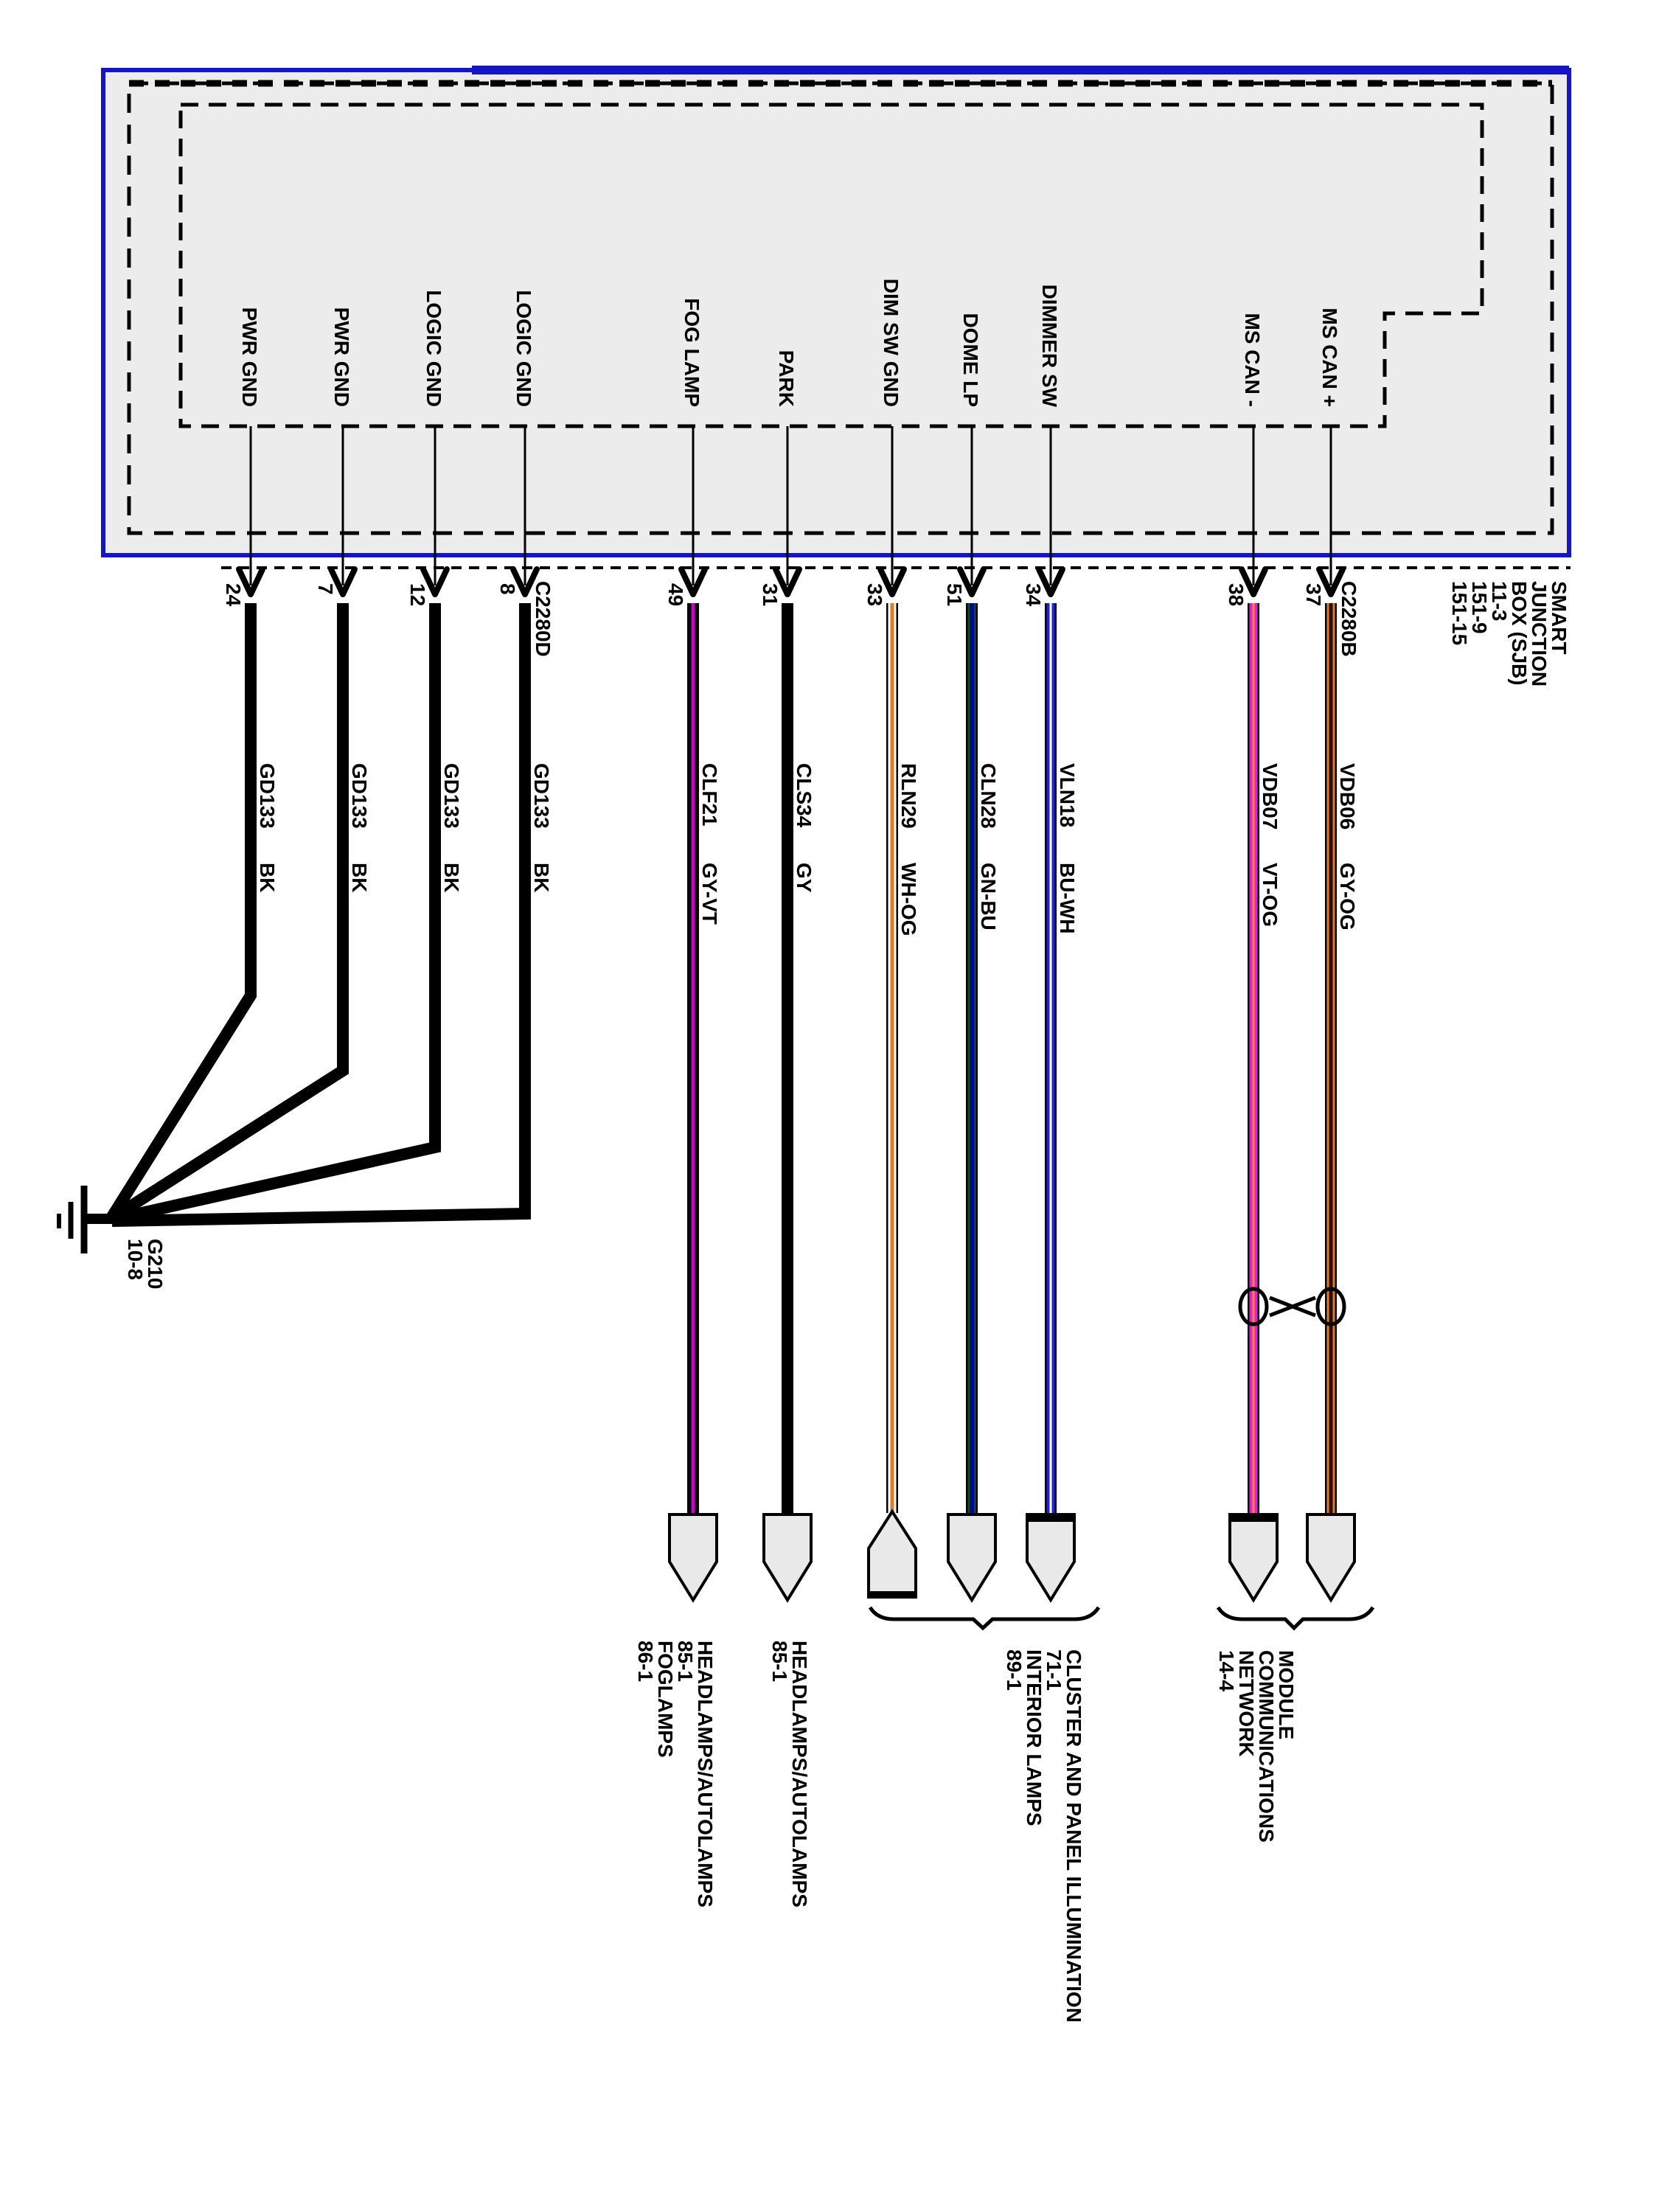 This screenshot has height=2212, width=1659. I want to click on pin-name: FOG LAMP, so click(692, 352).